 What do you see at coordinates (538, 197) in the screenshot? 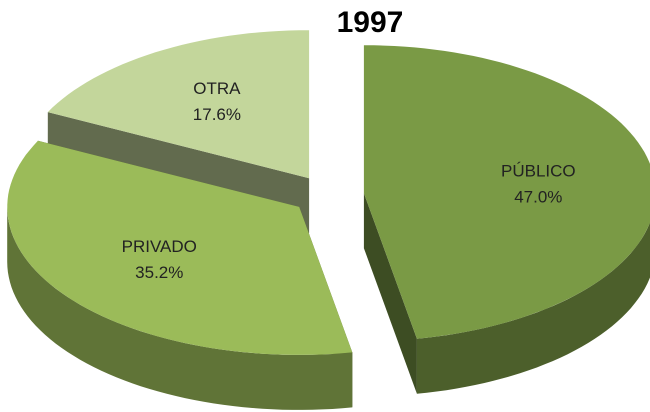
I see `value-label: 47.0%` at bounding box center [538, 197].